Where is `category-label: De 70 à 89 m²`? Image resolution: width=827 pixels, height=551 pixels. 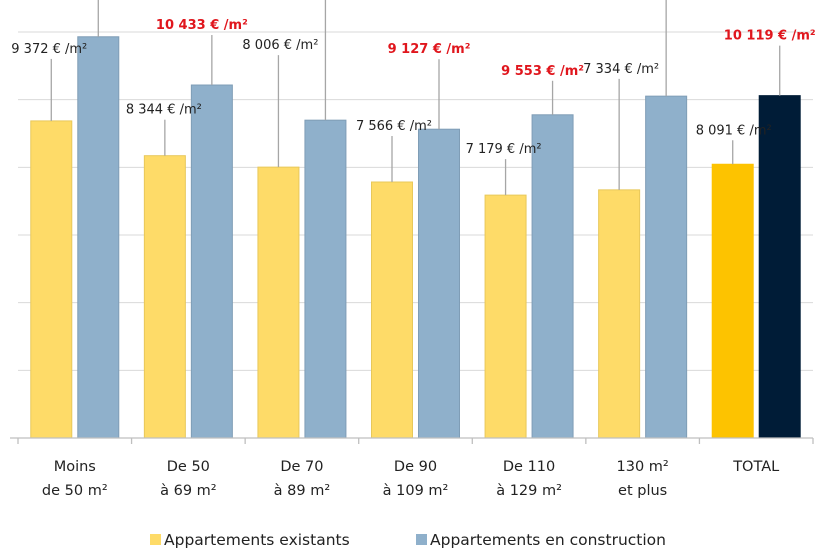 category-label: De 70 à 89 m² is located at coordinates (302, 479).